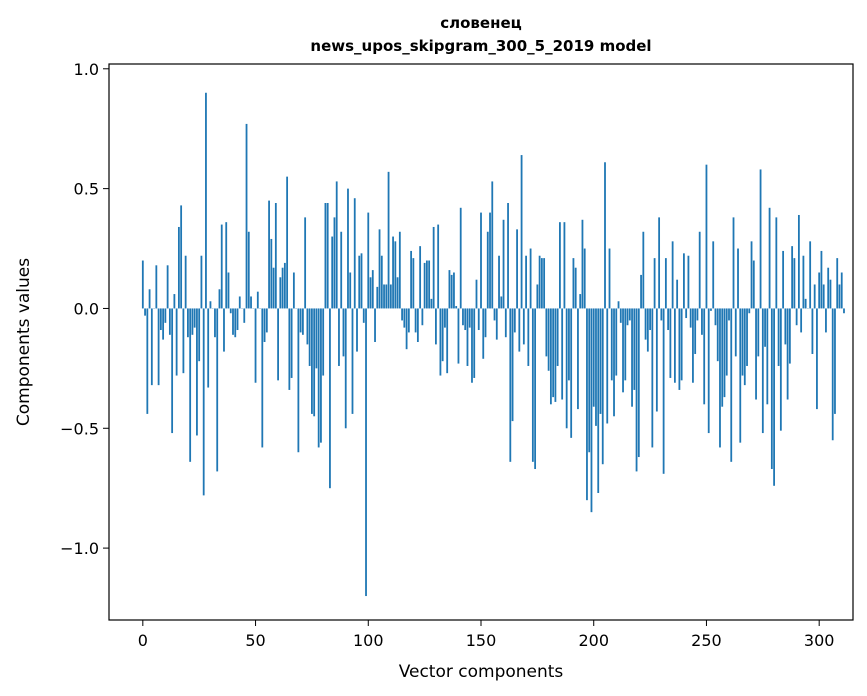 The width and height of the screenshot is (867, 696). What do you see at coordinates (86, 308) in the screenshot?
I see `y-tick-label-2: 0.0` at bounding box center [86, 308].